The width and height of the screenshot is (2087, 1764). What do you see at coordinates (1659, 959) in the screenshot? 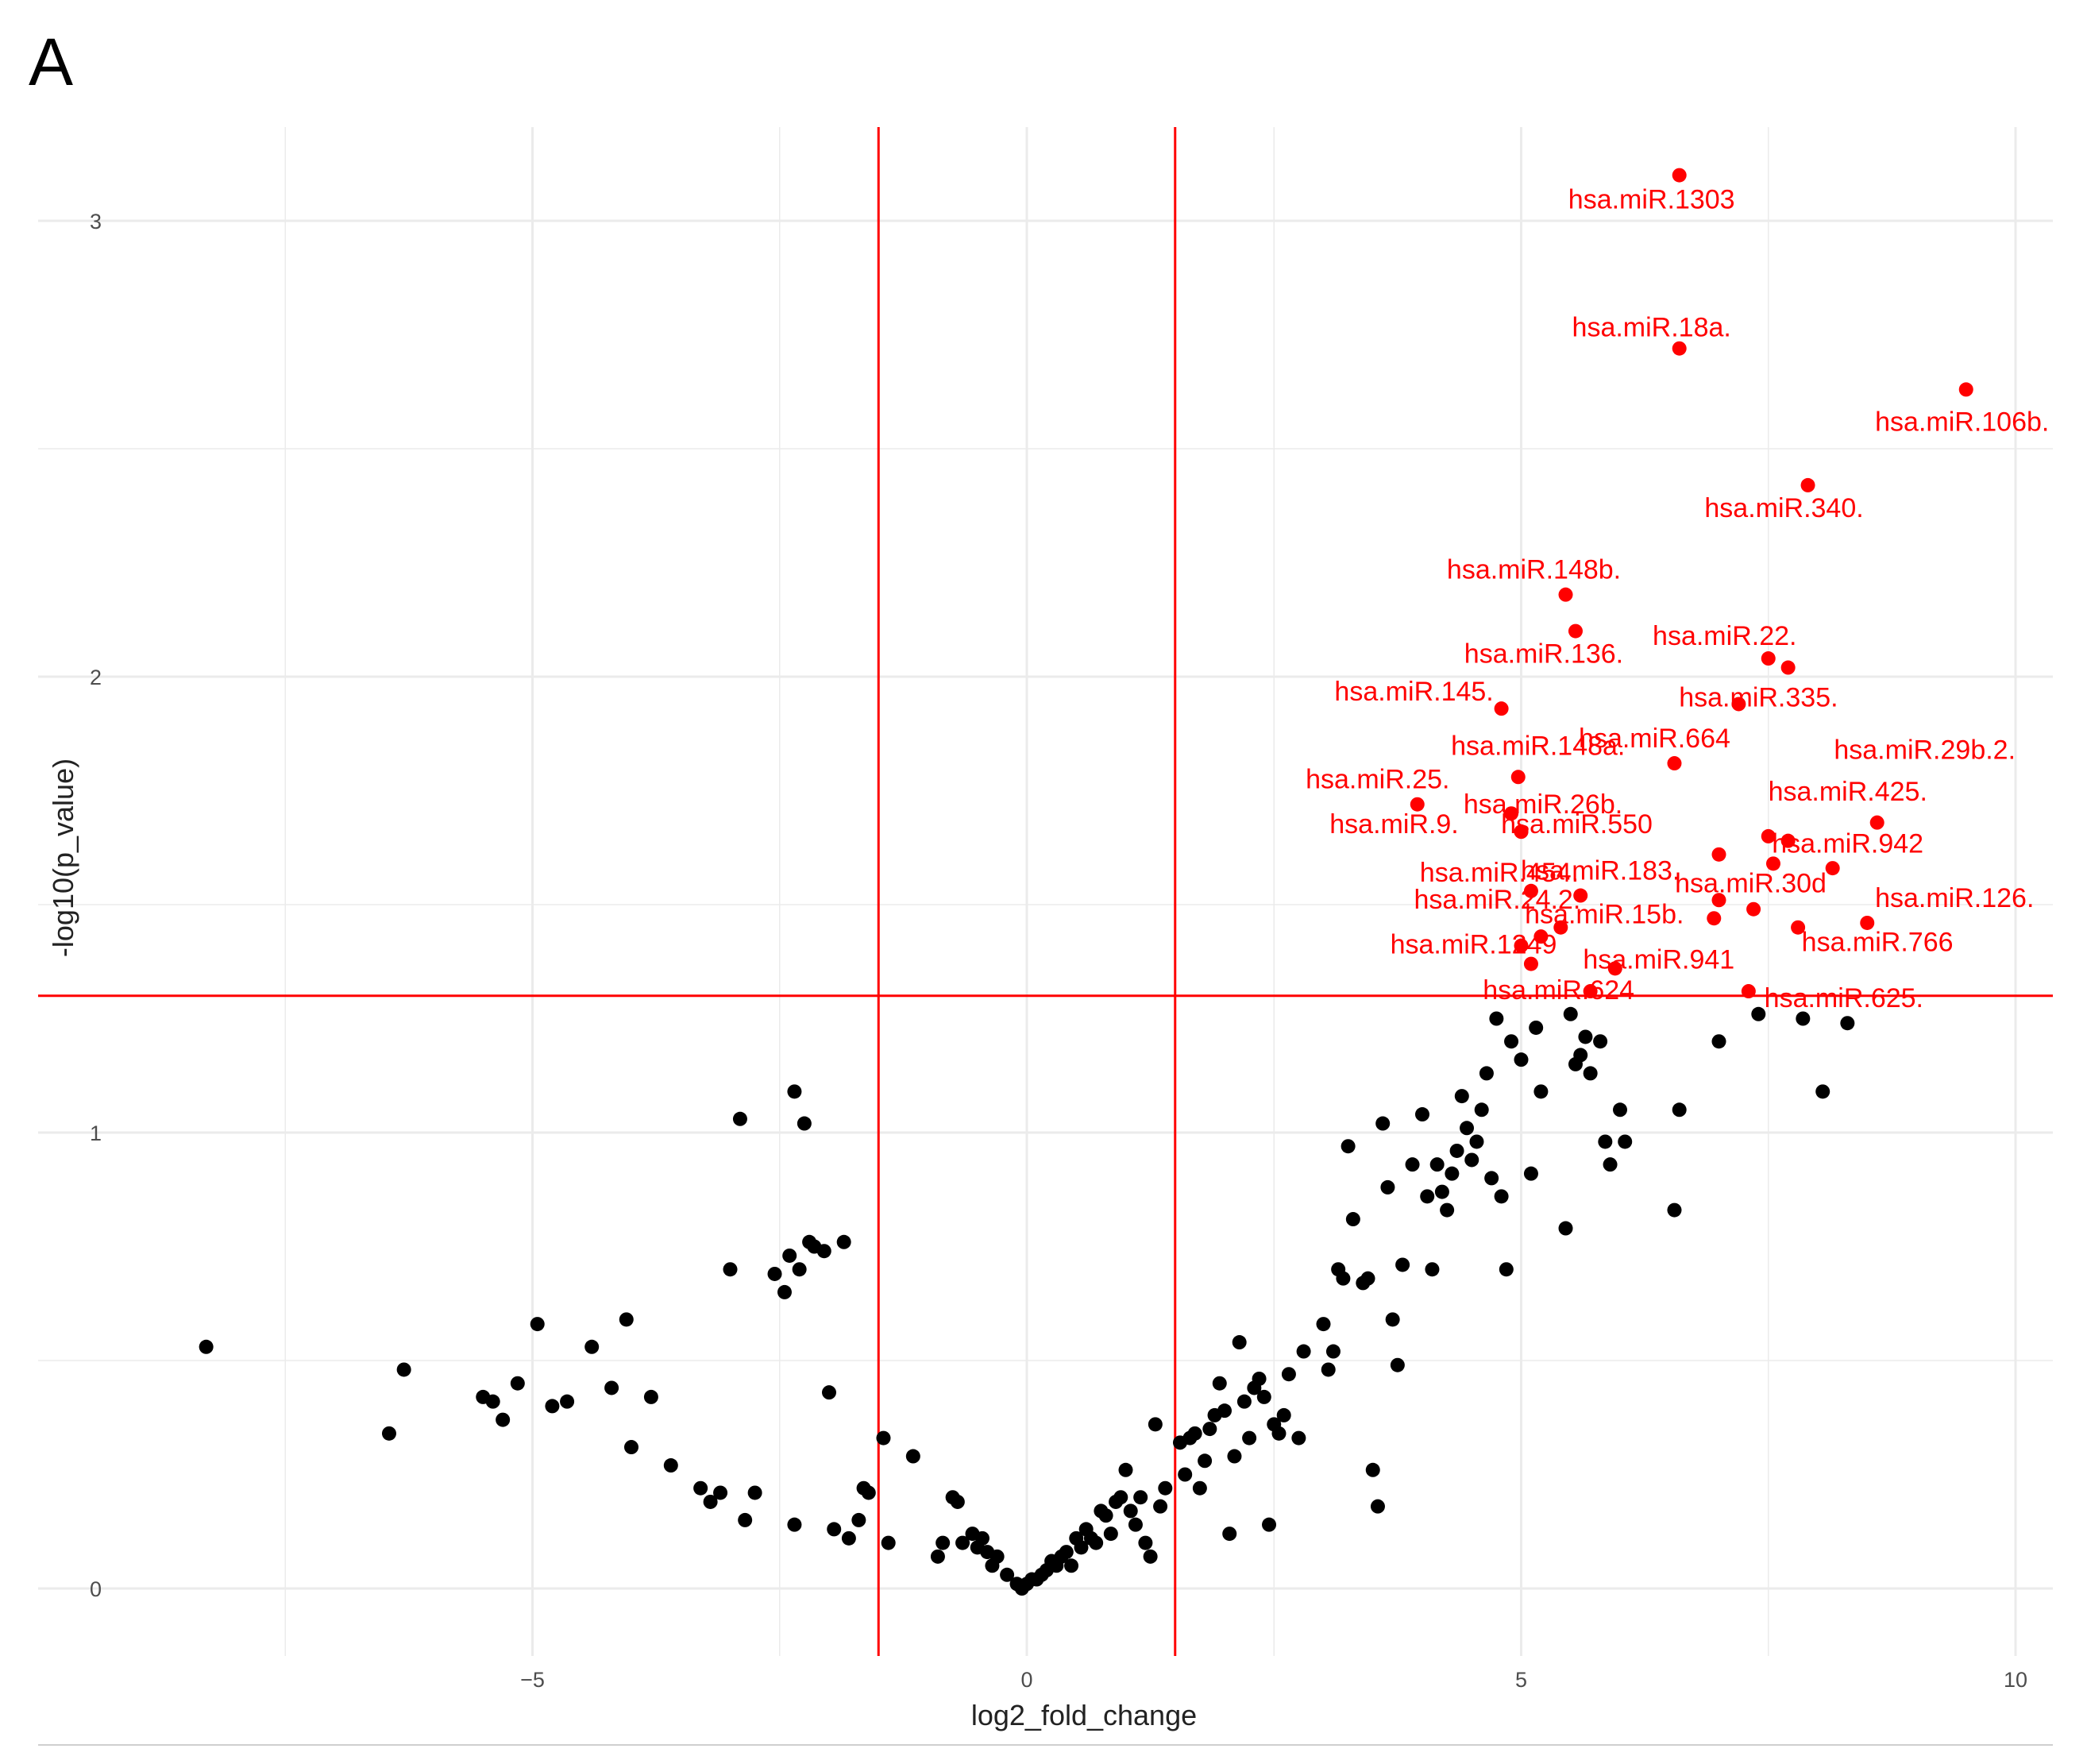
I see `point-label: hsa.miR.941` at bounding box center [1659, 959].